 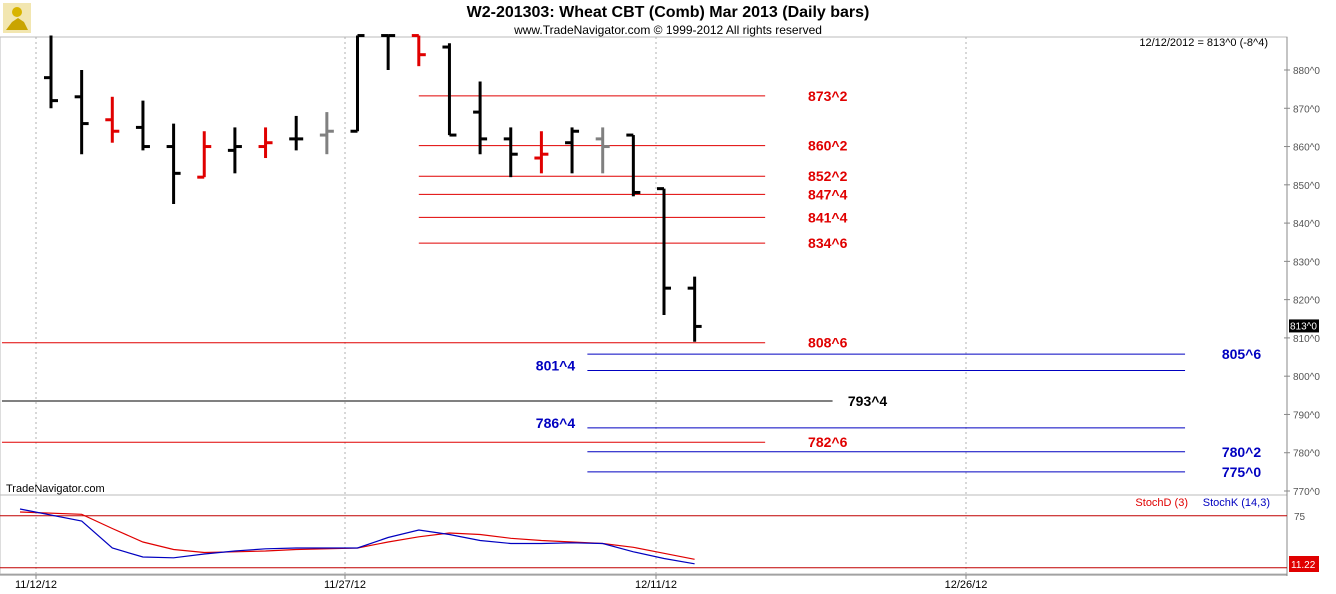 I want to click on level-label: 852^2, so click(x=828, y=176).